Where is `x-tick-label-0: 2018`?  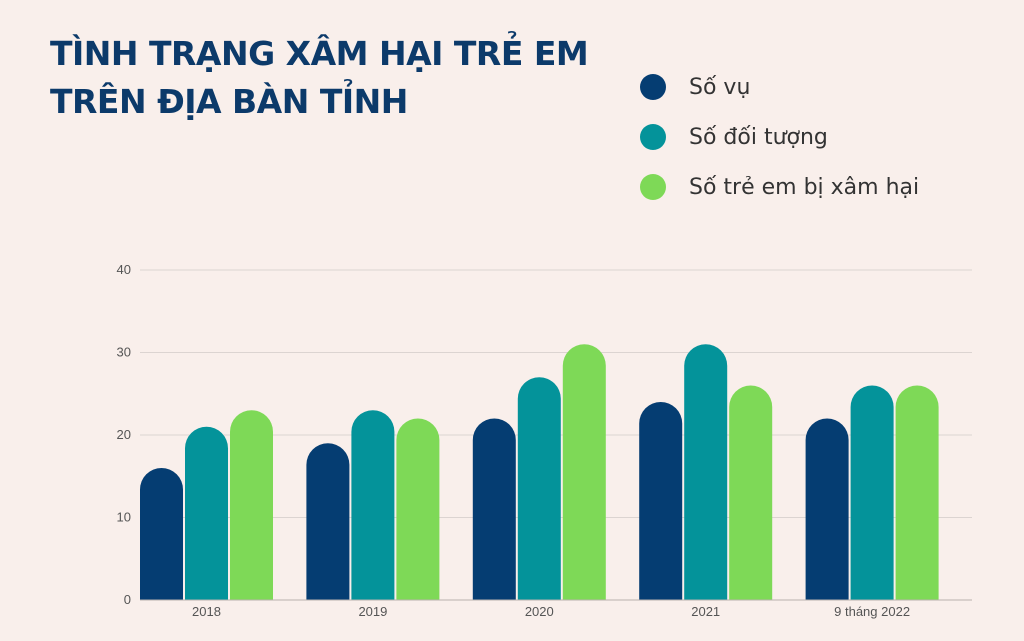 x-tick-label-0: 2018 is located at coordinates (206, 611).